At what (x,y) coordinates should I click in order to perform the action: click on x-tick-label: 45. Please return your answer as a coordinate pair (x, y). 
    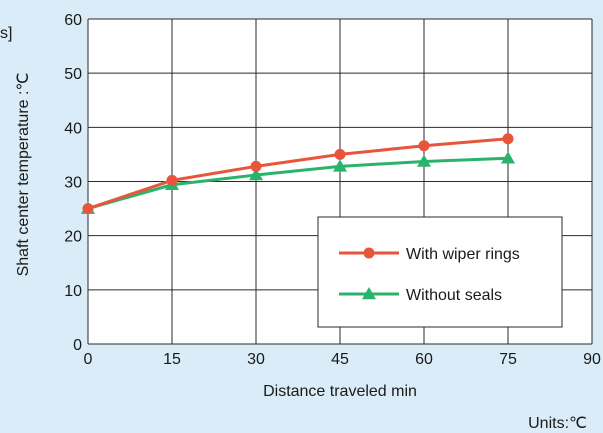
    Looking at the image, I should click on (340, 359).